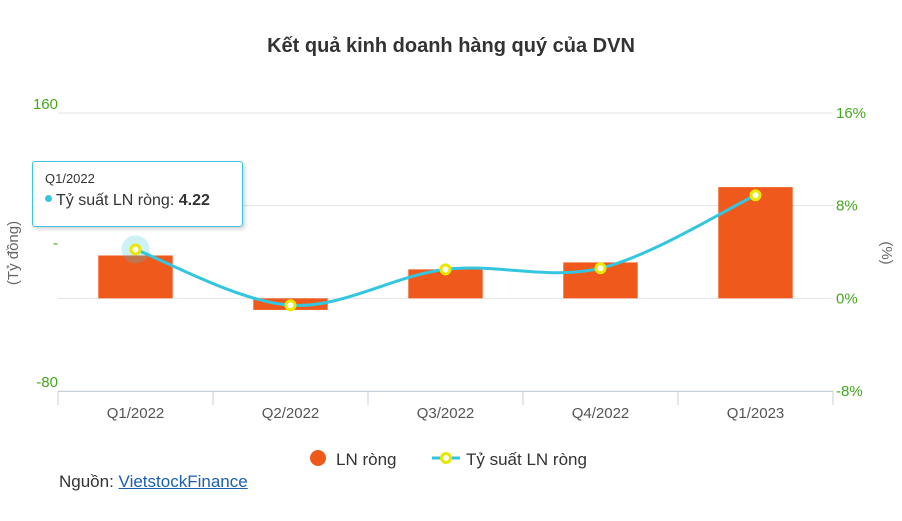 The image size is (902, 521). I want to click on x-axis: Q1/2022 Q2/2022 Q3/2022 Q4/2022 Q1/2023, so click(445, 406).